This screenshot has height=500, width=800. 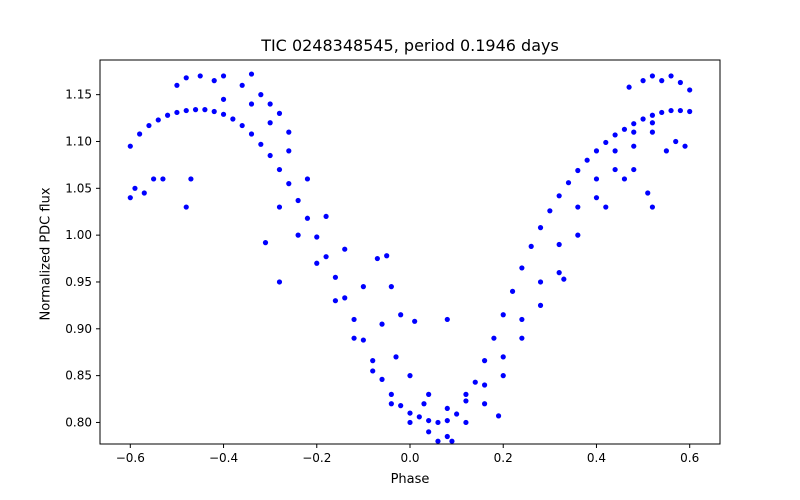 What do you see at coordinates (78, 95) in the screenshot?
I see `y-tick-label: 1.15` at bounding box center [78, 95].